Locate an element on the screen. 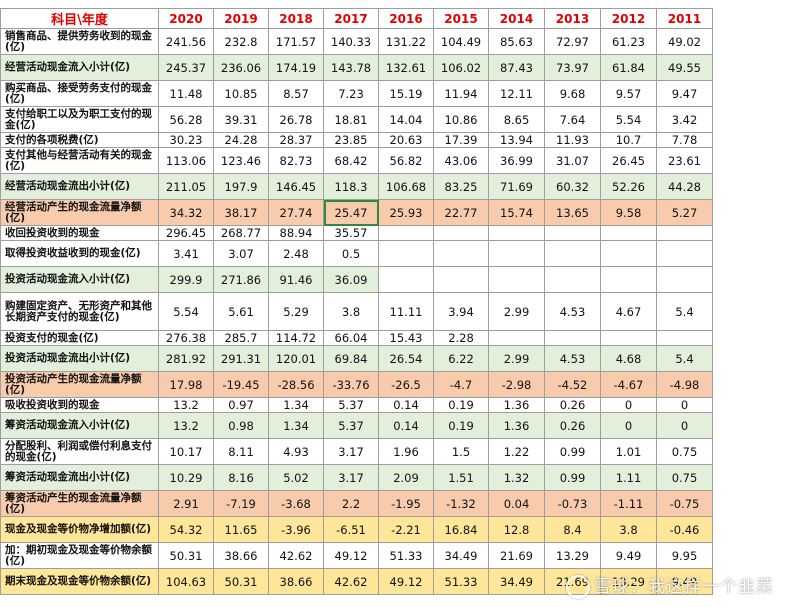 Image resolution: width=800 pixels, height=607 pixels. cell-value: 3.8 is located at coordinates (351, 311).